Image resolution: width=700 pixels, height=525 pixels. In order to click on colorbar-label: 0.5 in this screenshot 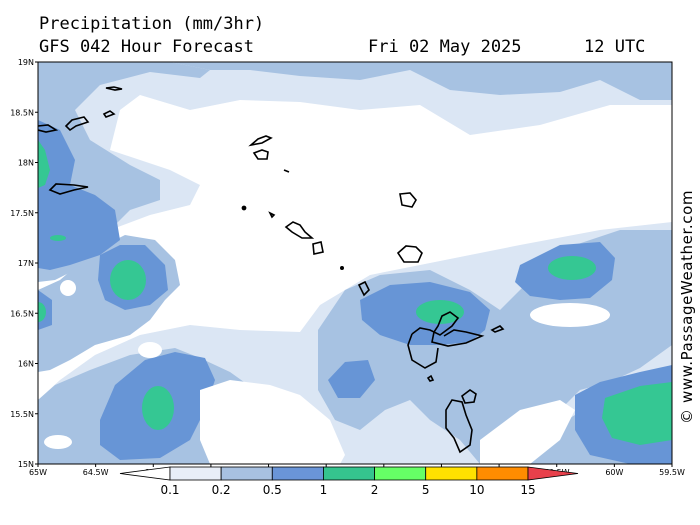, I will do `click(272, 490)`.